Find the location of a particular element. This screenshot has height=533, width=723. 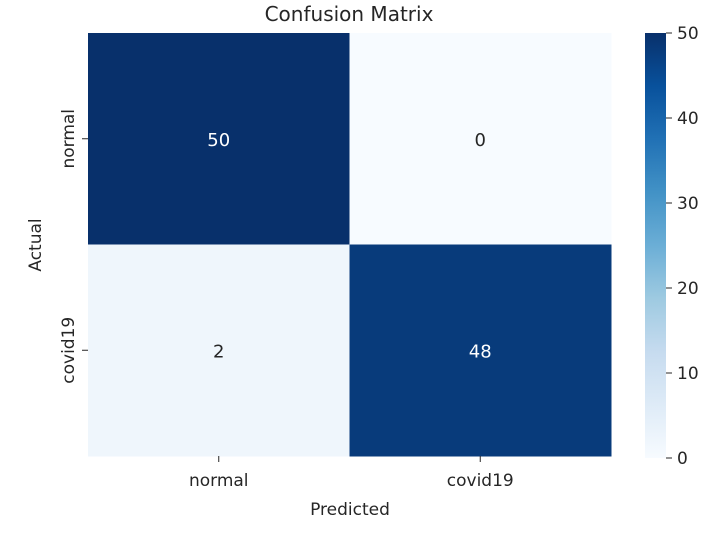

y-axis-ticks: normal covid19 is located at coordinates (73, 246).